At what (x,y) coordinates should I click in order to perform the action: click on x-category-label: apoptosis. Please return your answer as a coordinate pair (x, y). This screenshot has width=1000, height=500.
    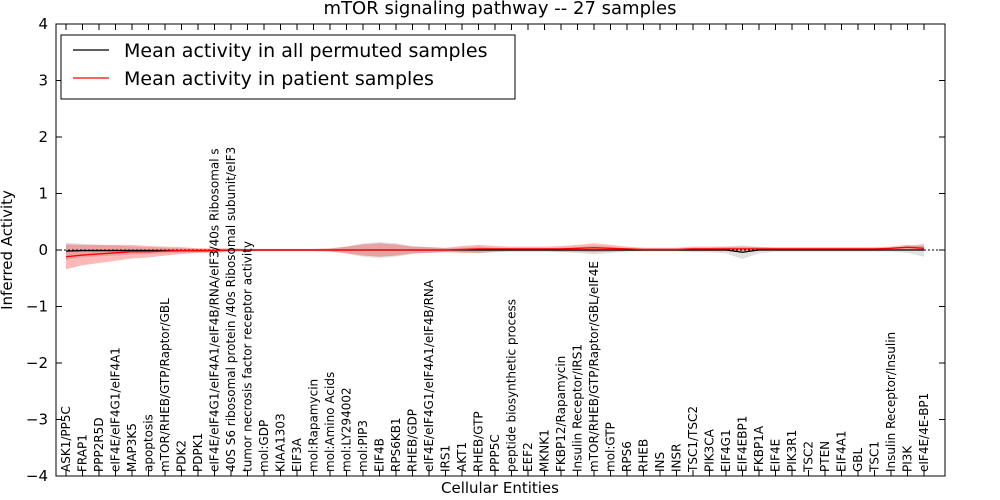
    Looking at the image, I should click on (149, 443).